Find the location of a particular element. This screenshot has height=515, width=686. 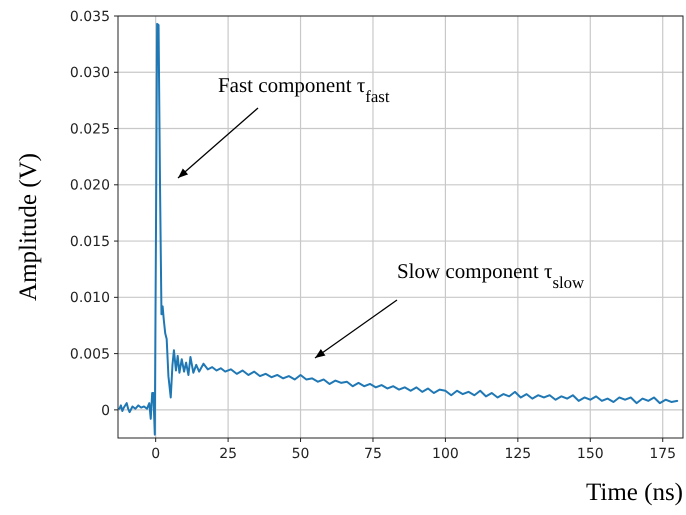

x-tick-label: 100 is located at coordinates (445, 454).